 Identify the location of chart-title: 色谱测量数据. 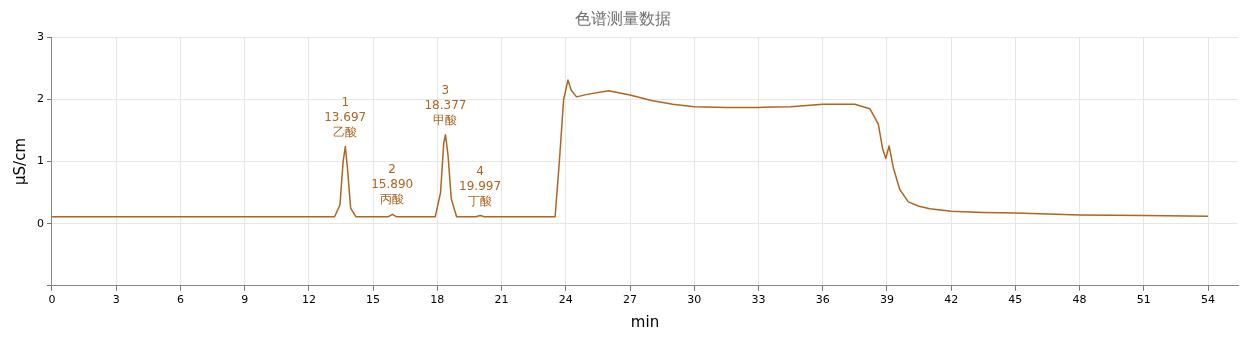
(623, 18).